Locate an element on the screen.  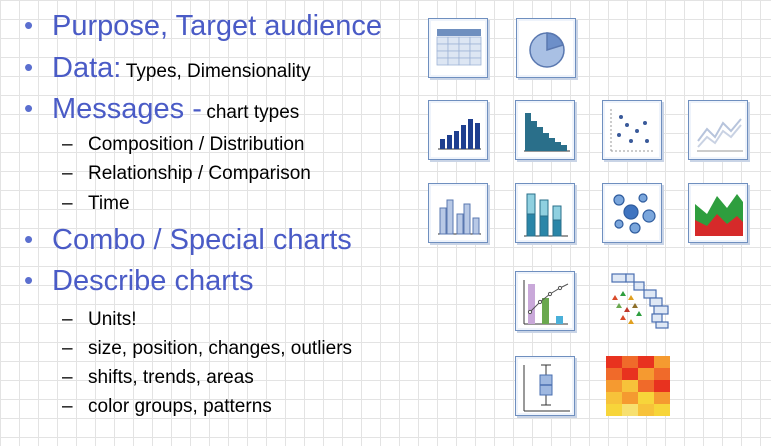
sub-item-composition: – Composition / Distribution is located at coordinates (183, 145).